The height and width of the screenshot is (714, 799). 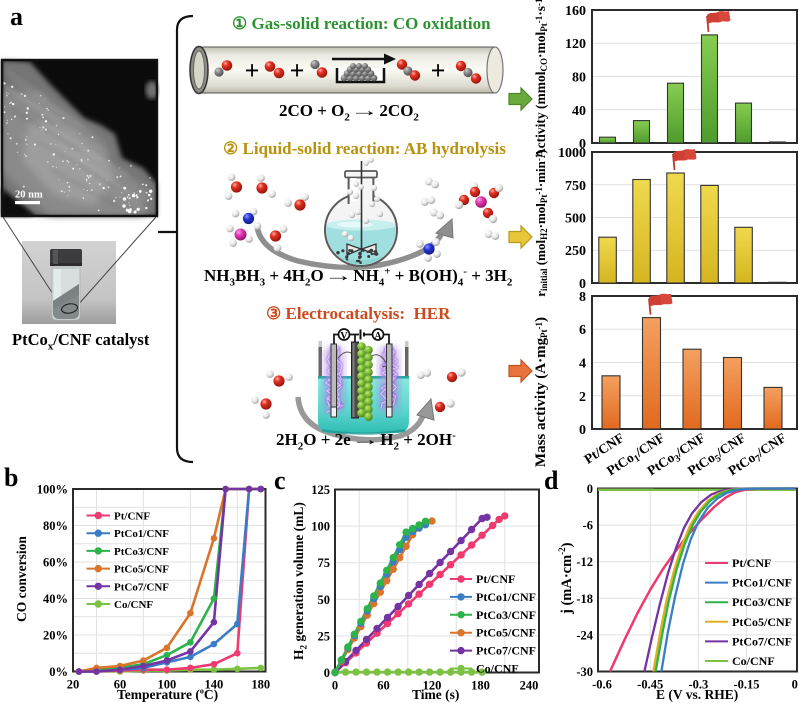 I want to click on svg-text: 750, so click(x=575, y=186).